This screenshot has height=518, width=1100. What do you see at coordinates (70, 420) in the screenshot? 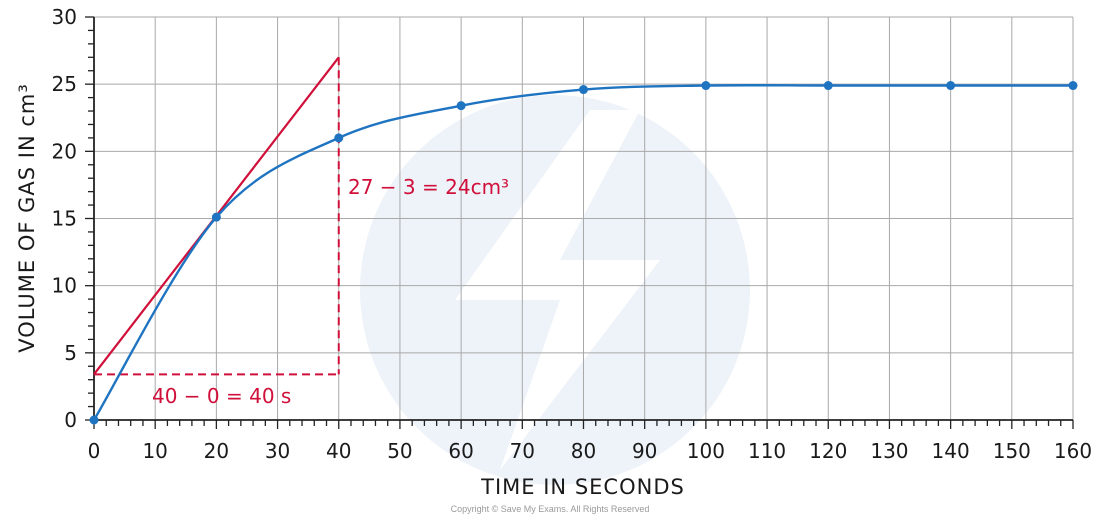
I see `y-tick-label: 0` at bounding box center [70, 420].